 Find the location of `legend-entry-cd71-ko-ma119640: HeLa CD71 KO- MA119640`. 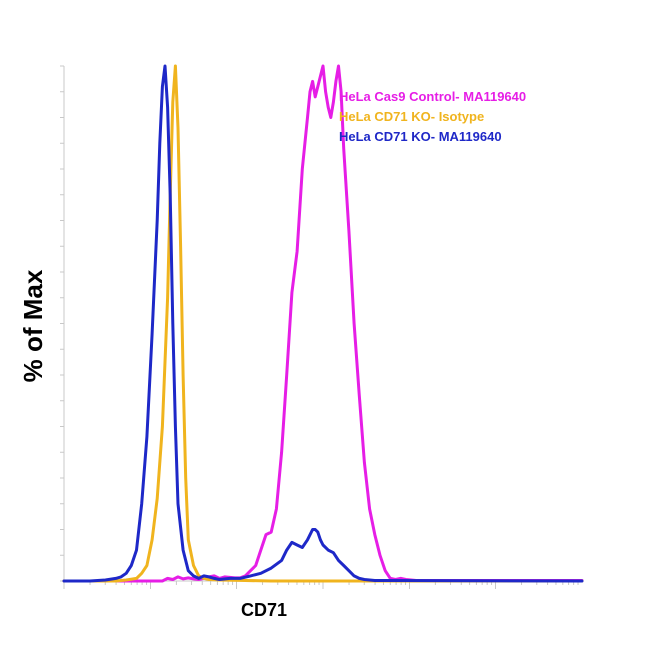

legend-entry-cd71-ko-ma119640: HeLa CD71 KO- MA119640 is located at coordinates (420, 136).